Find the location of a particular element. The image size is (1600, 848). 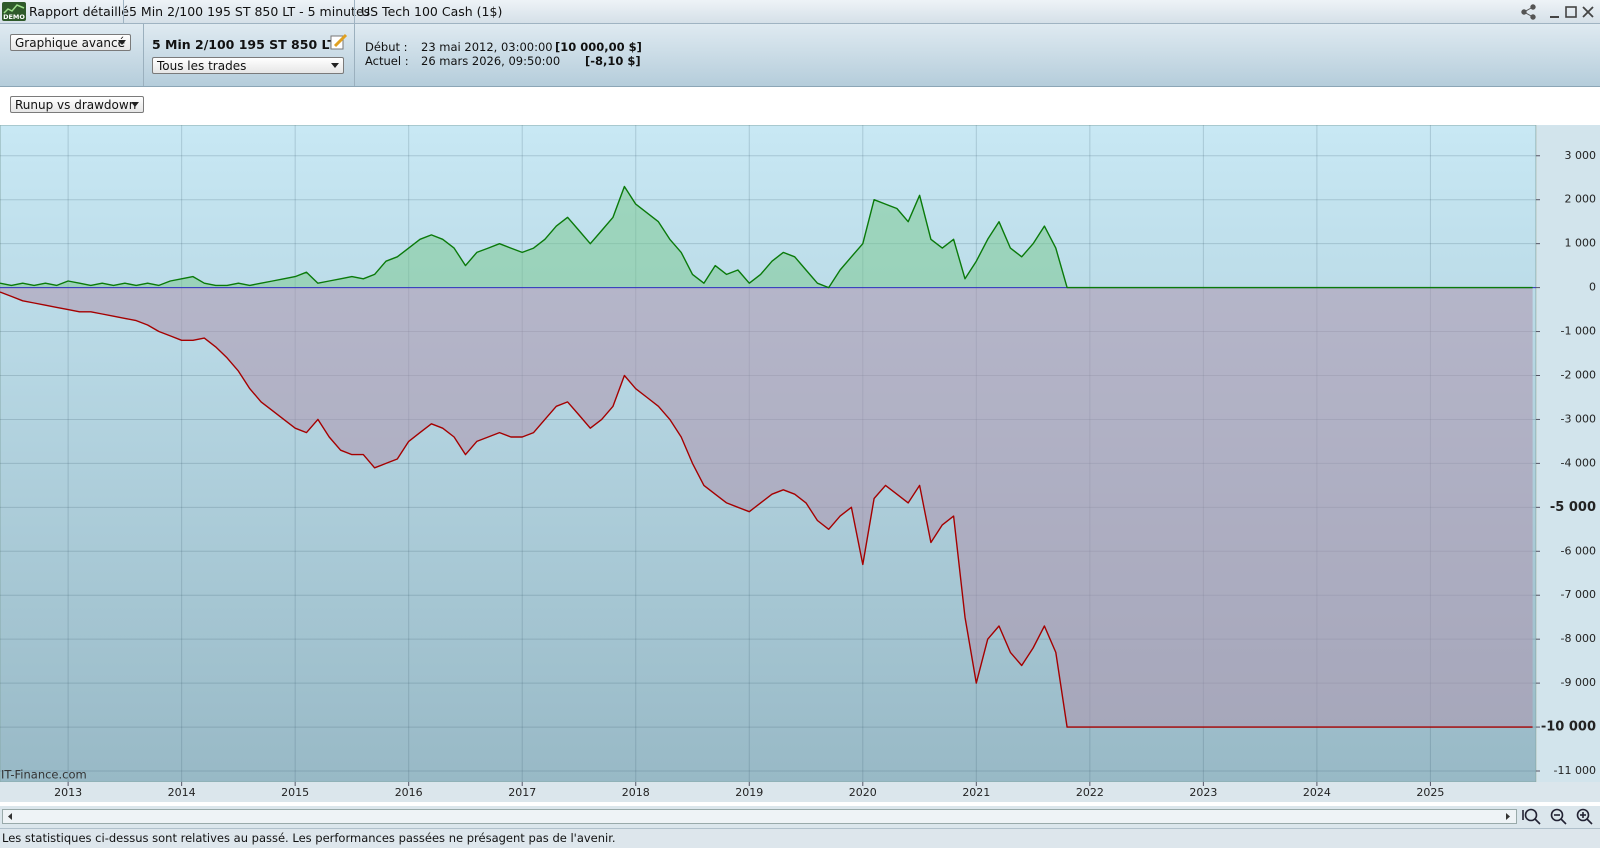

x-tick-label: 2018 is located at coordinates (636, 792).